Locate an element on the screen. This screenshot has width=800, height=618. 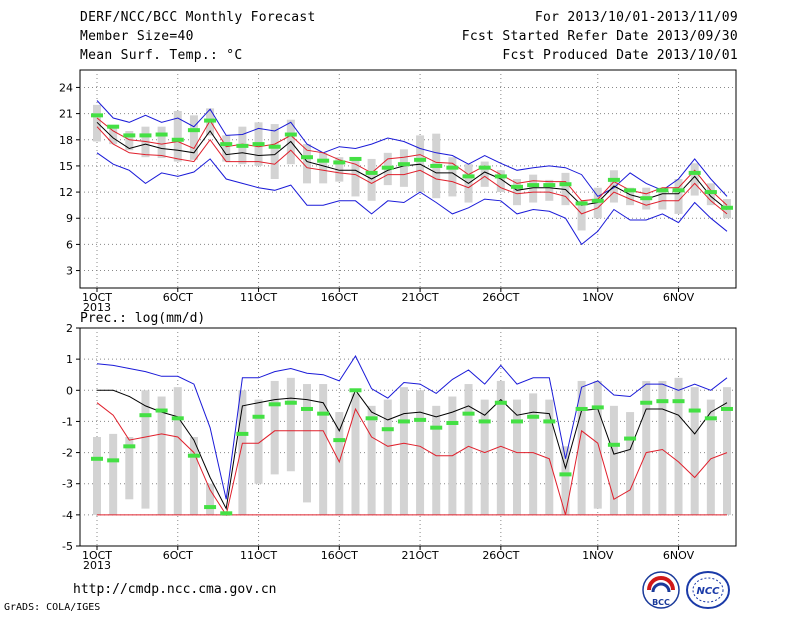
max-line is located at coordinates (412, 149).